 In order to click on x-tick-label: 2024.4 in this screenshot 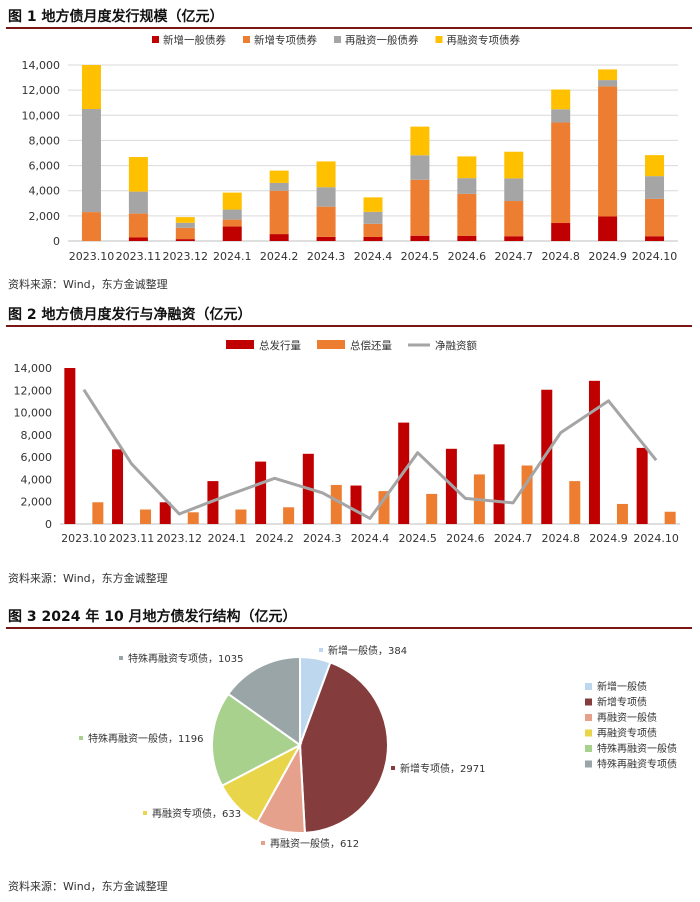, I will do `click(370, 538)`.